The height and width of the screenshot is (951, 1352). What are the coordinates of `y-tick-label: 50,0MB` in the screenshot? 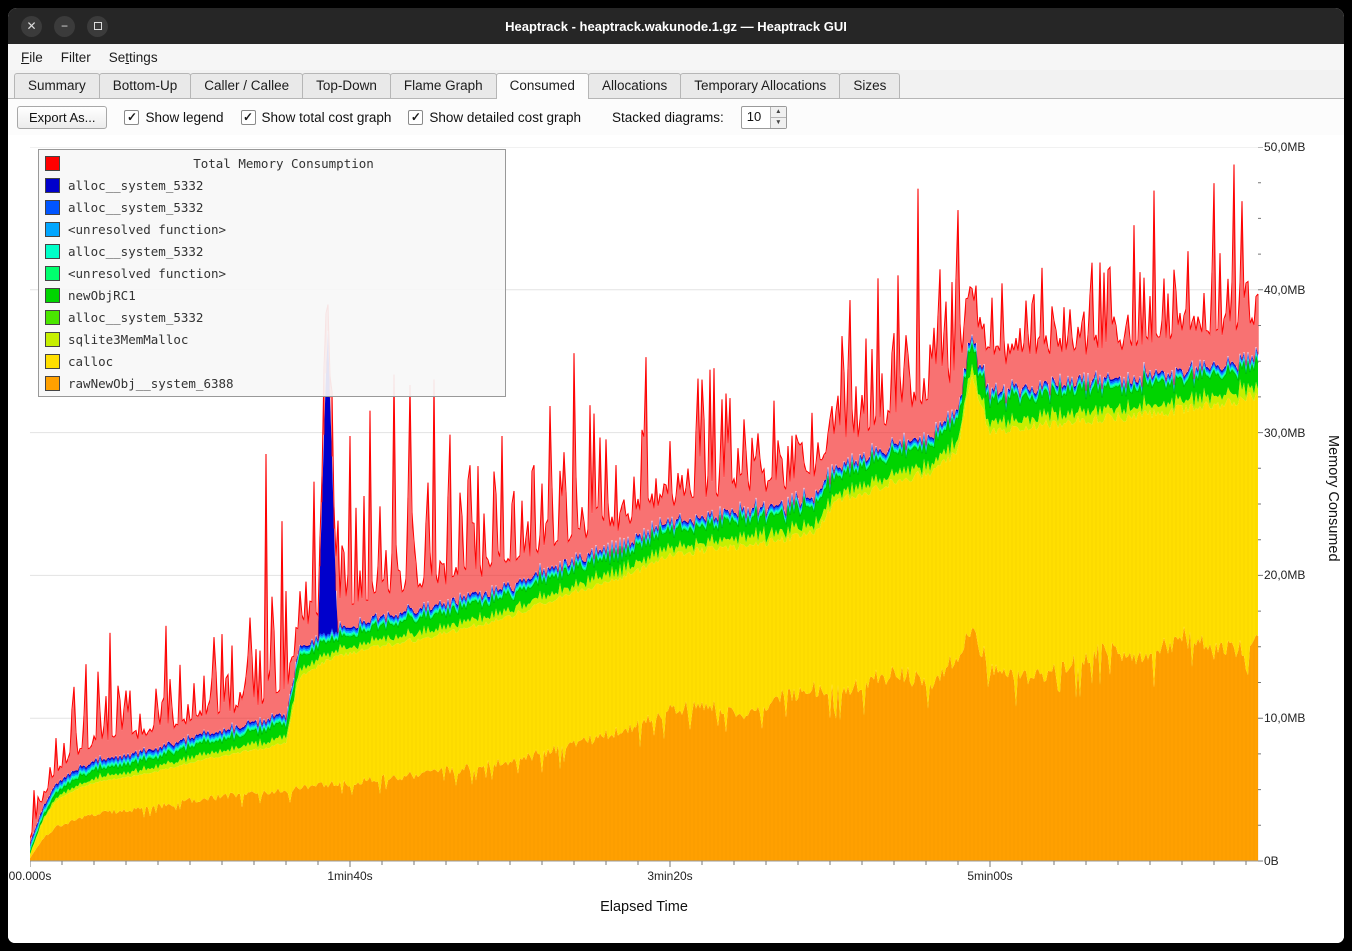 It's located at (1285, 147).